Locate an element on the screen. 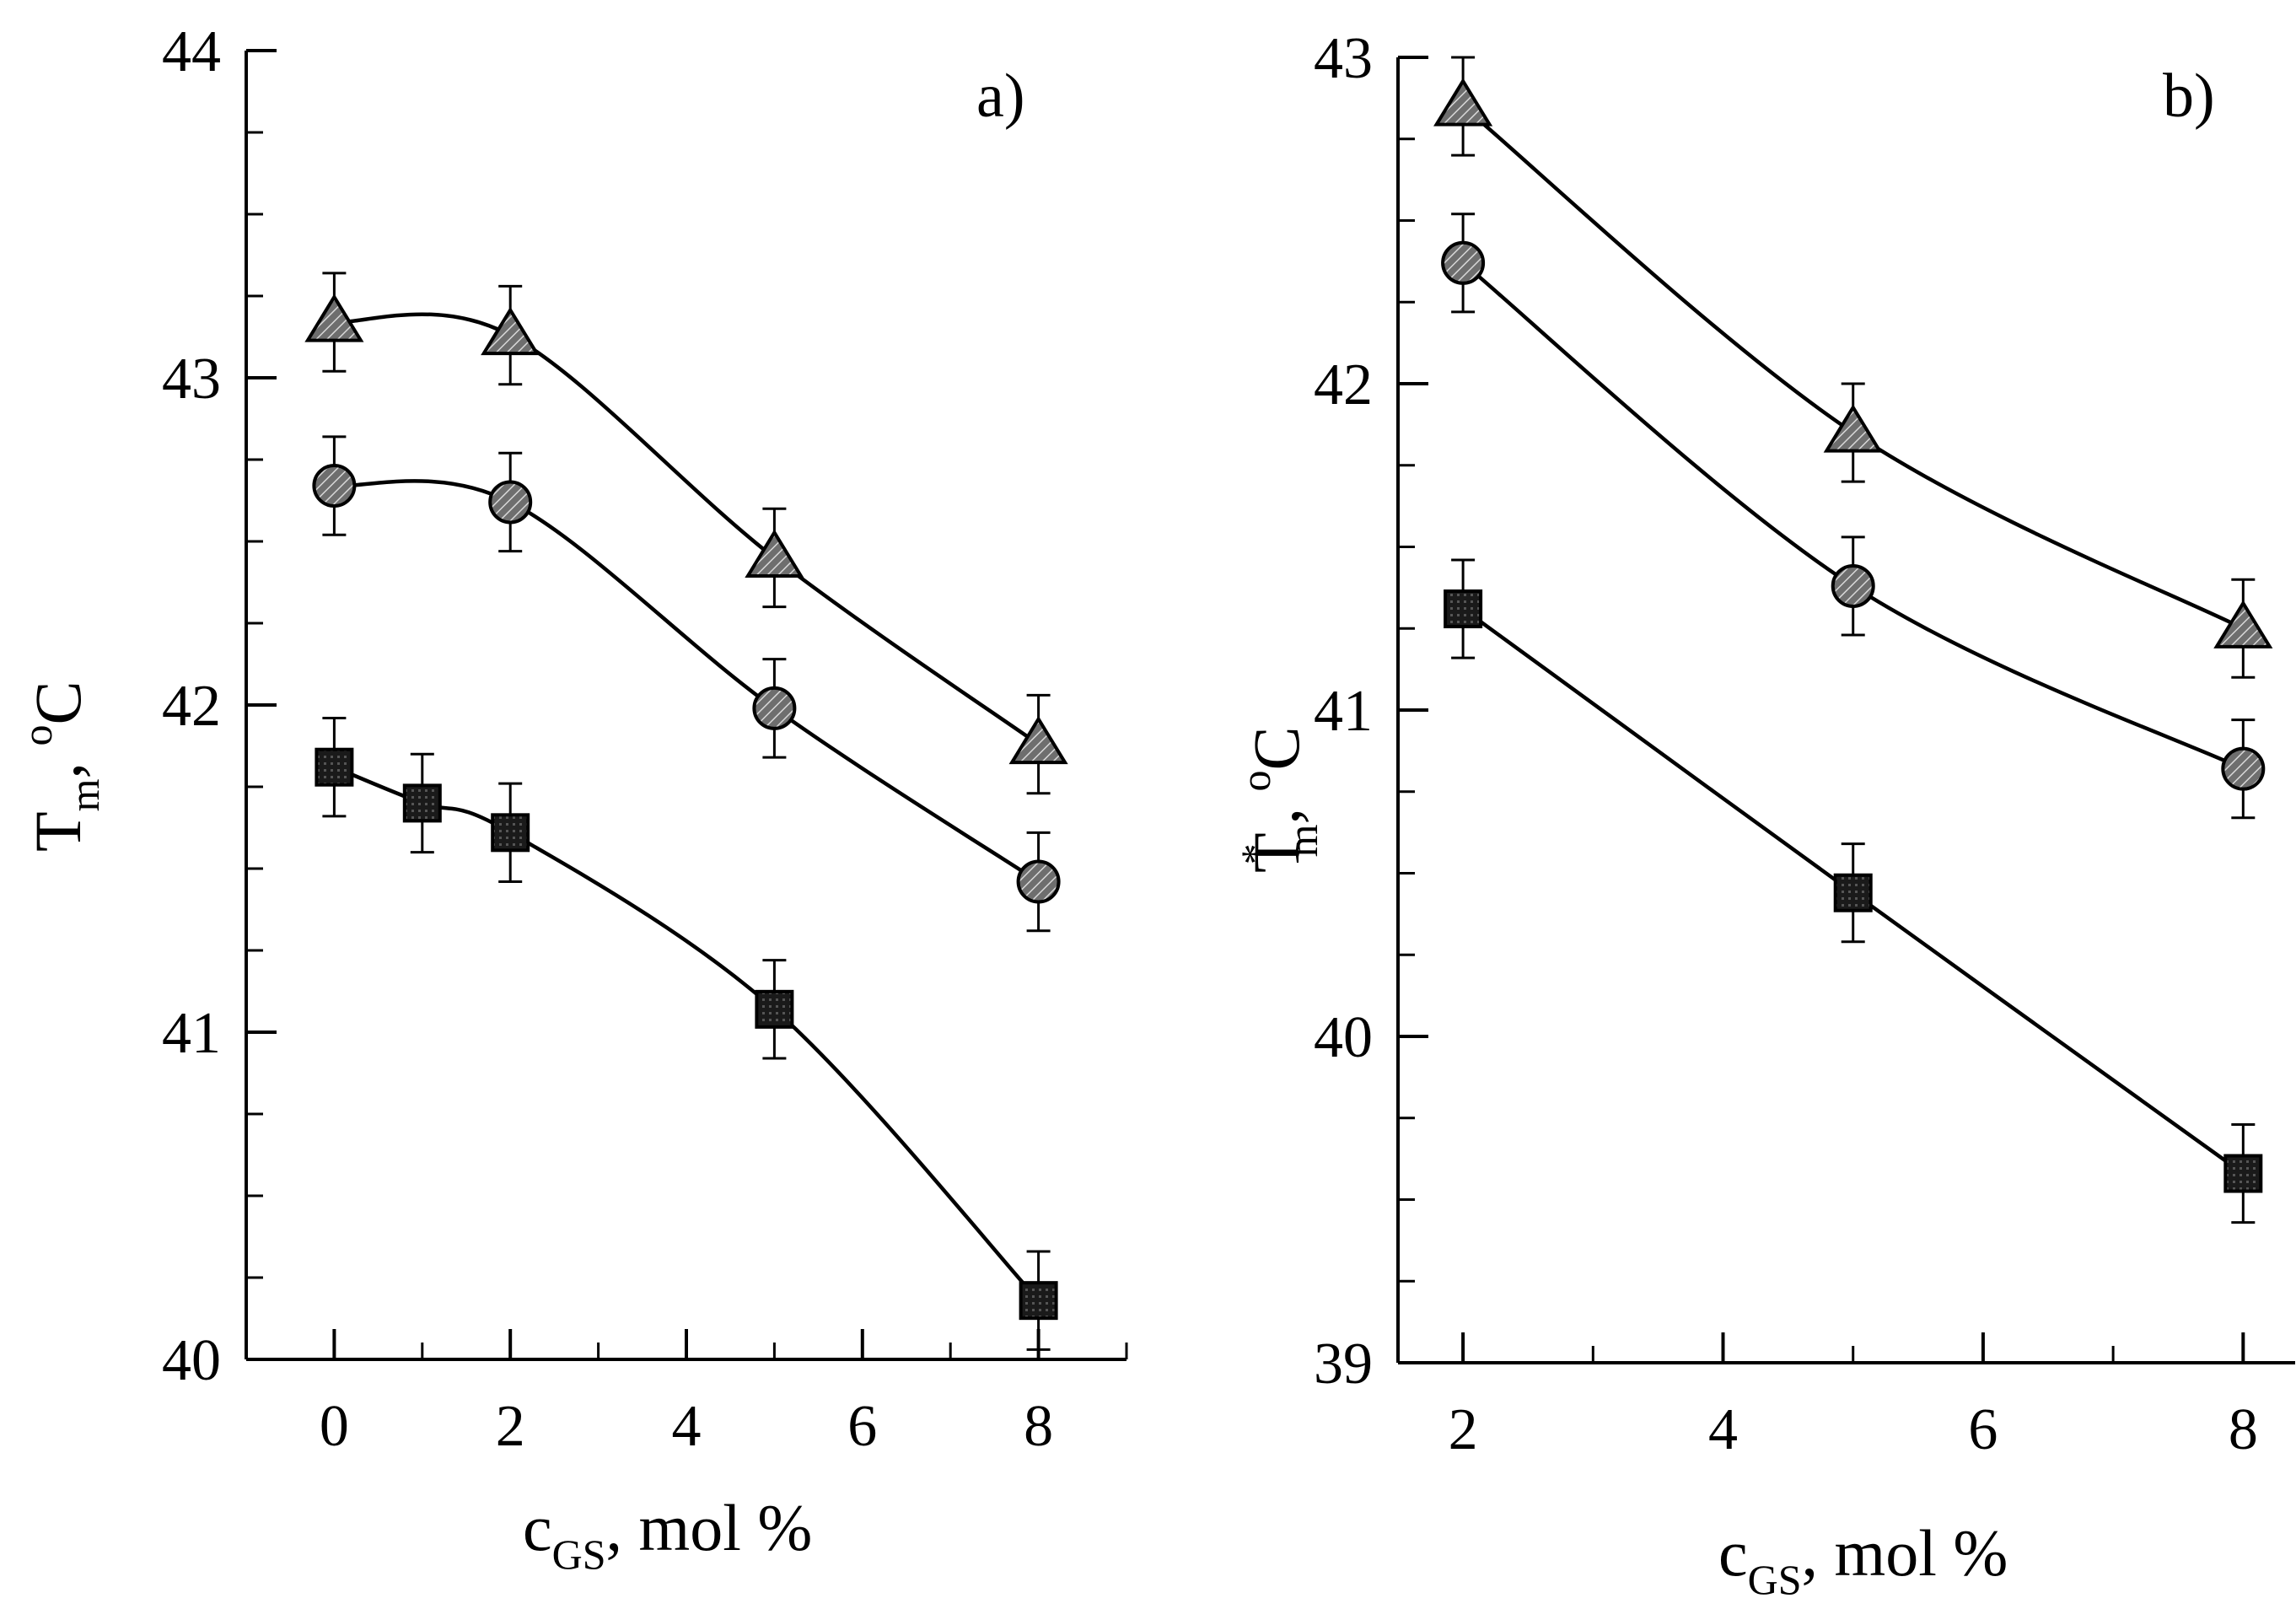 The width and height of the screenshot is (2296, 1609). panel-b-xtick-label: 2 is located at coordinates (1463, 1429).